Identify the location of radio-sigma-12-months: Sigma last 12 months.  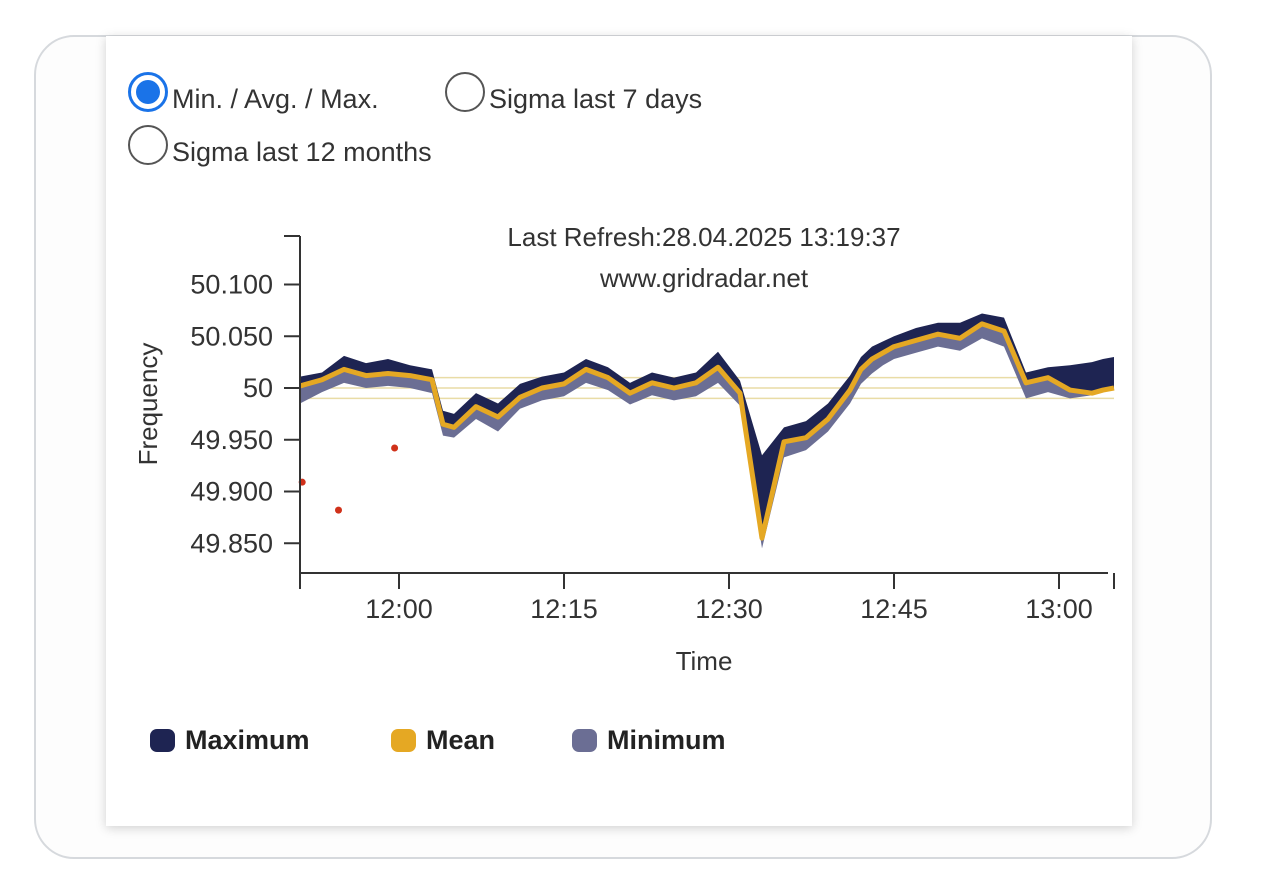
(280, 144).